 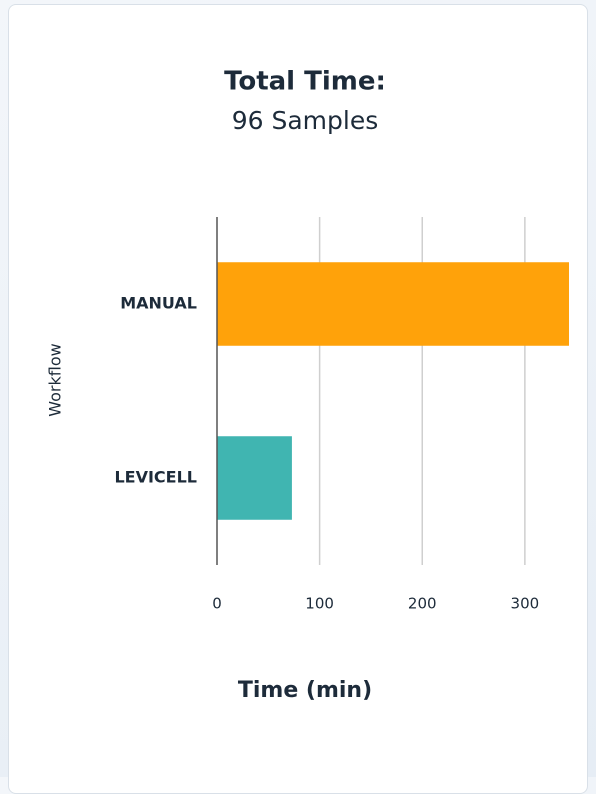 I want to click on y-tick-label: LEVICELL, so click(x=155, y=477).